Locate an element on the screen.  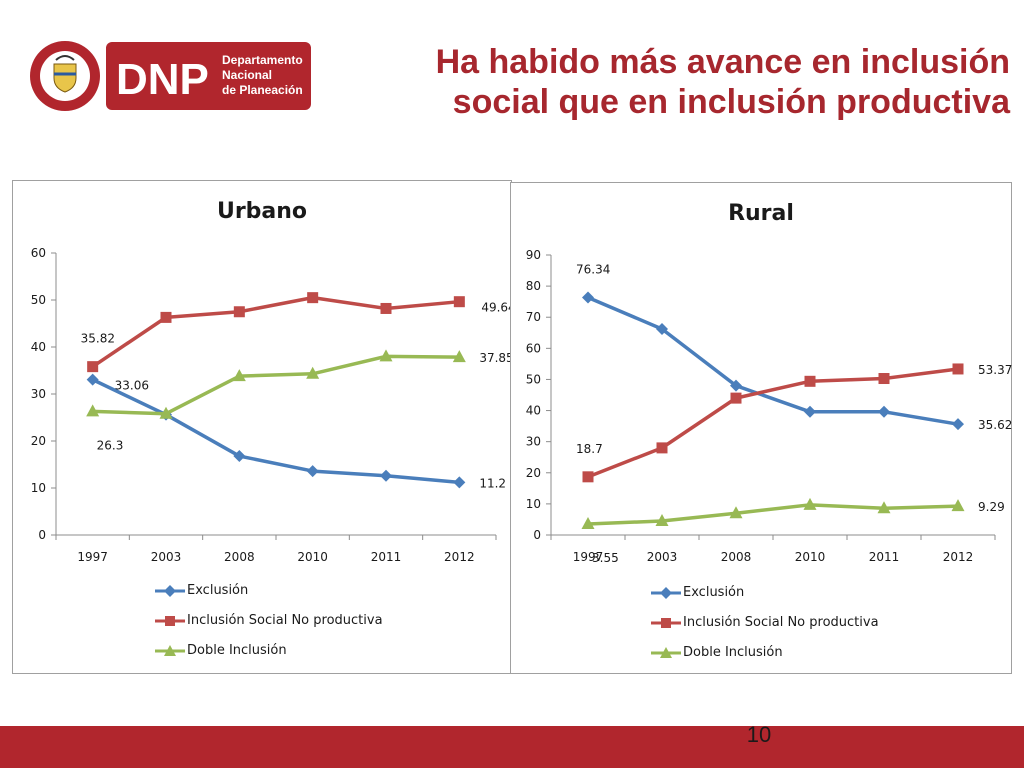
page-title-line1: Ha habido más avance en inclusión is located at coordinates (722, 62).